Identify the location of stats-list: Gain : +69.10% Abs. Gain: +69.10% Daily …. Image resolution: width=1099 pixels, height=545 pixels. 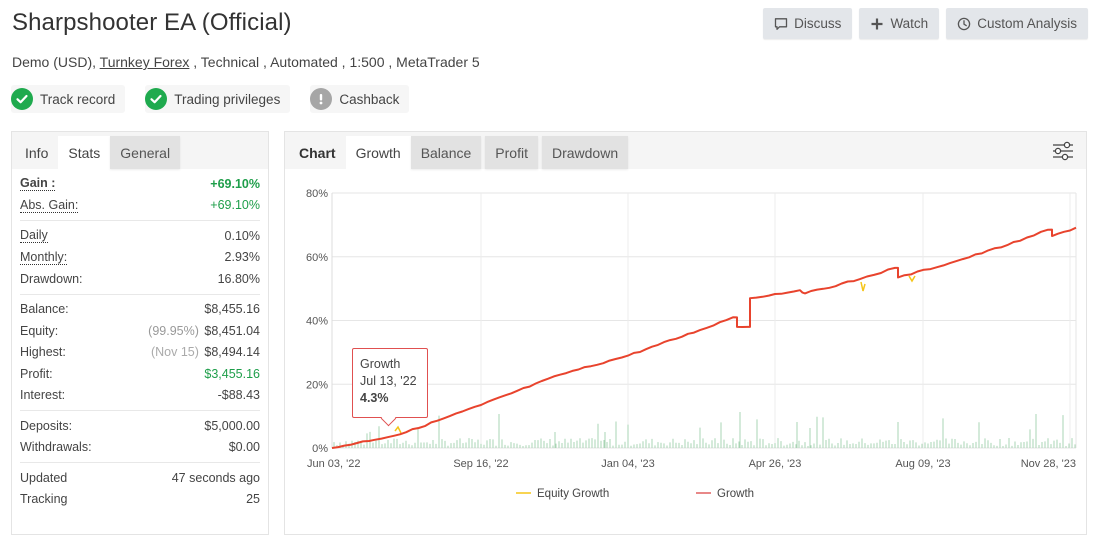
(140, 341).